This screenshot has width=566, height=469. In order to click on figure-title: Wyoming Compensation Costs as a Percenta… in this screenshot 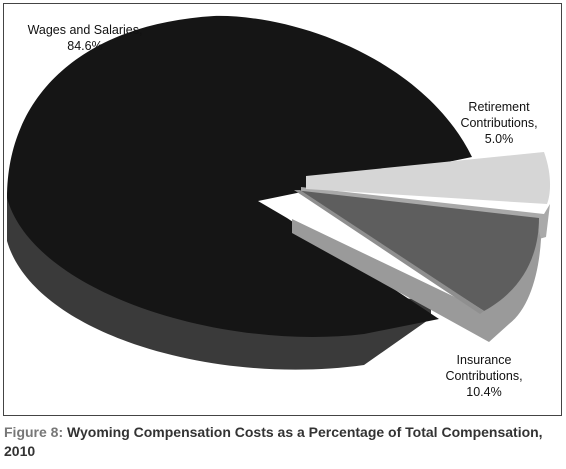, I will do `click(273, 441)`.